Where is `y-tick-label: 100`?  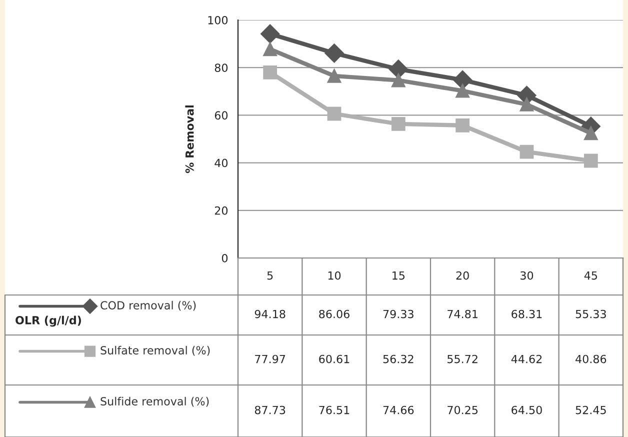
y-tick-label: 100 is located at coordinates (218, 20).